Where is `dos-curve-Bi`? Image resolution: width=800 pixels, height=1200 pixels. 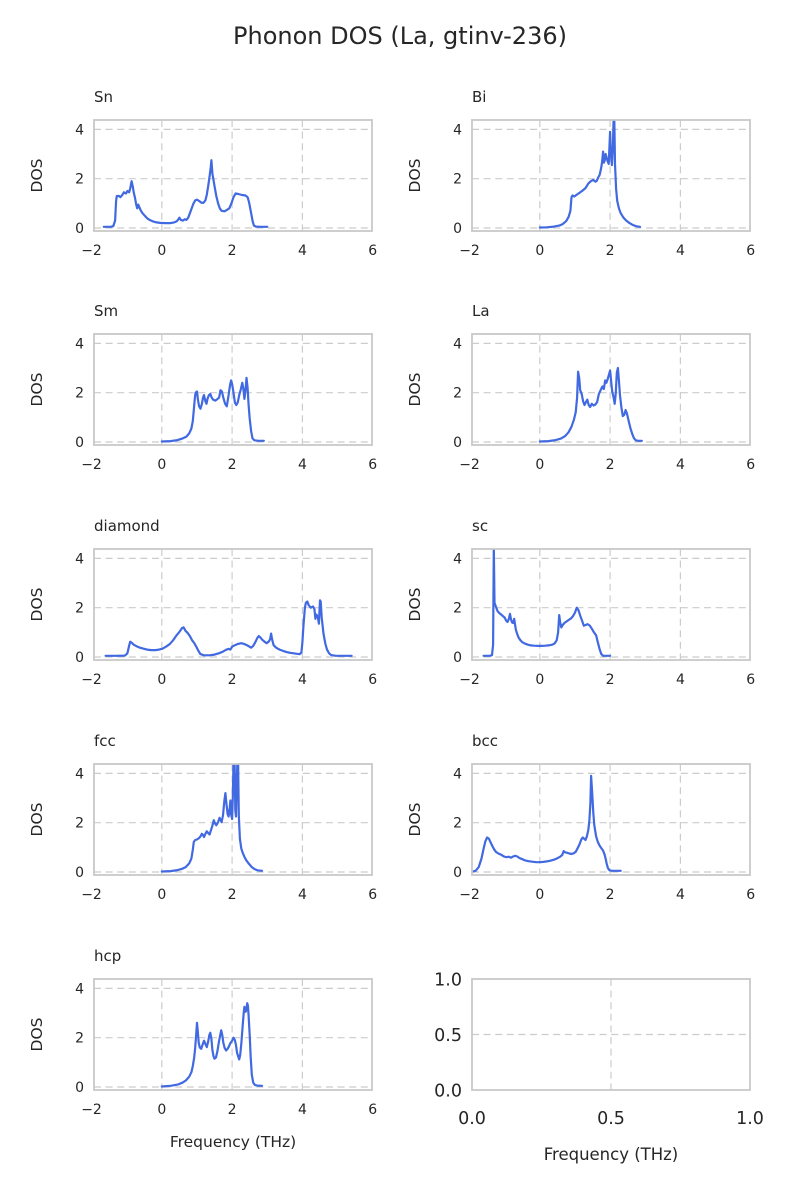 dos-curve-Bi is located at coordinates (590, 174).